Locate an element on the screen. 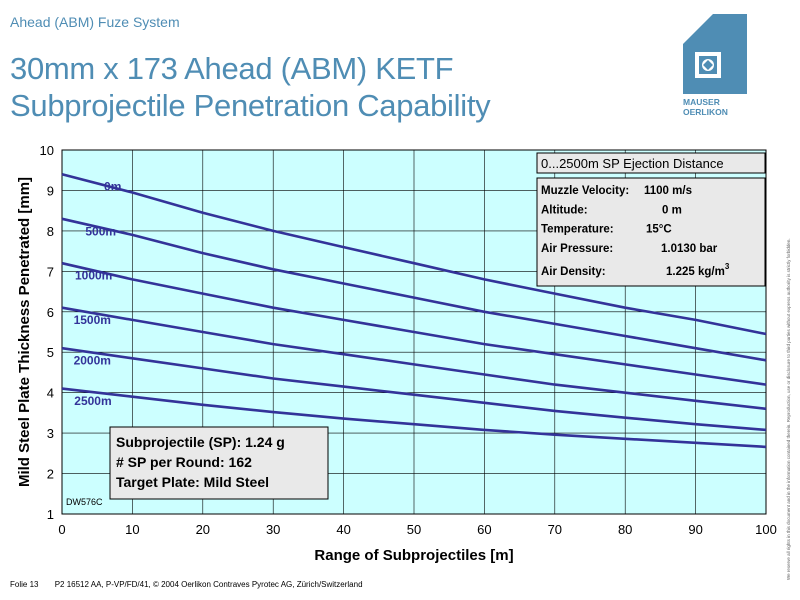 This screenshot has width=800, height=600. mauser-oerlikon-logo is located at coordinates (715, 54).